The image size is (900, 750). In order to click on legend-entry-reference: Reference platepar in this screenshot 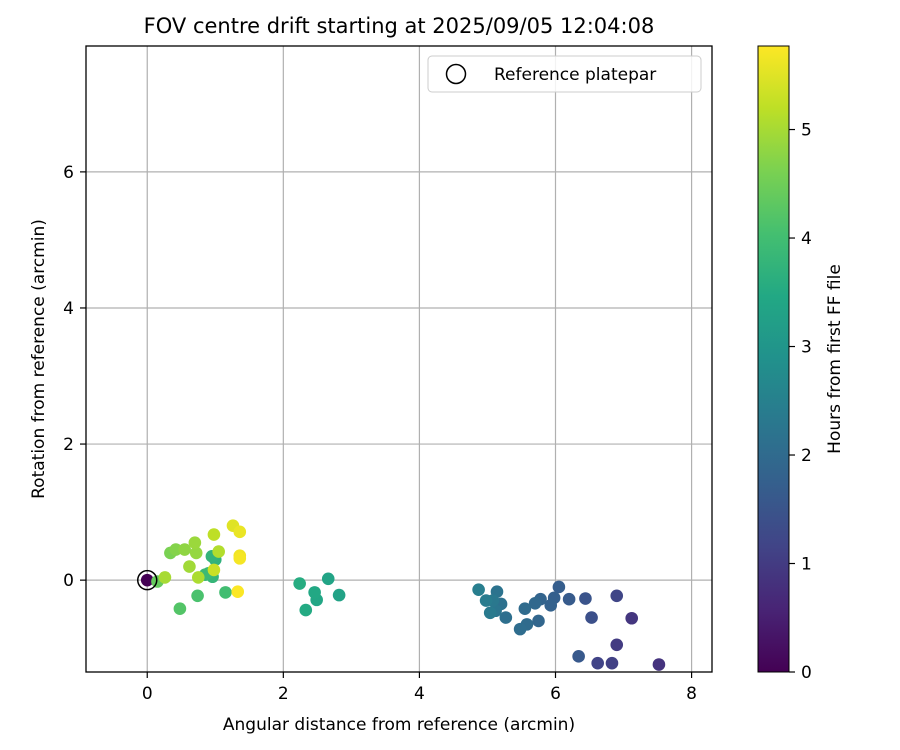, I will do `click(575, 75)`.